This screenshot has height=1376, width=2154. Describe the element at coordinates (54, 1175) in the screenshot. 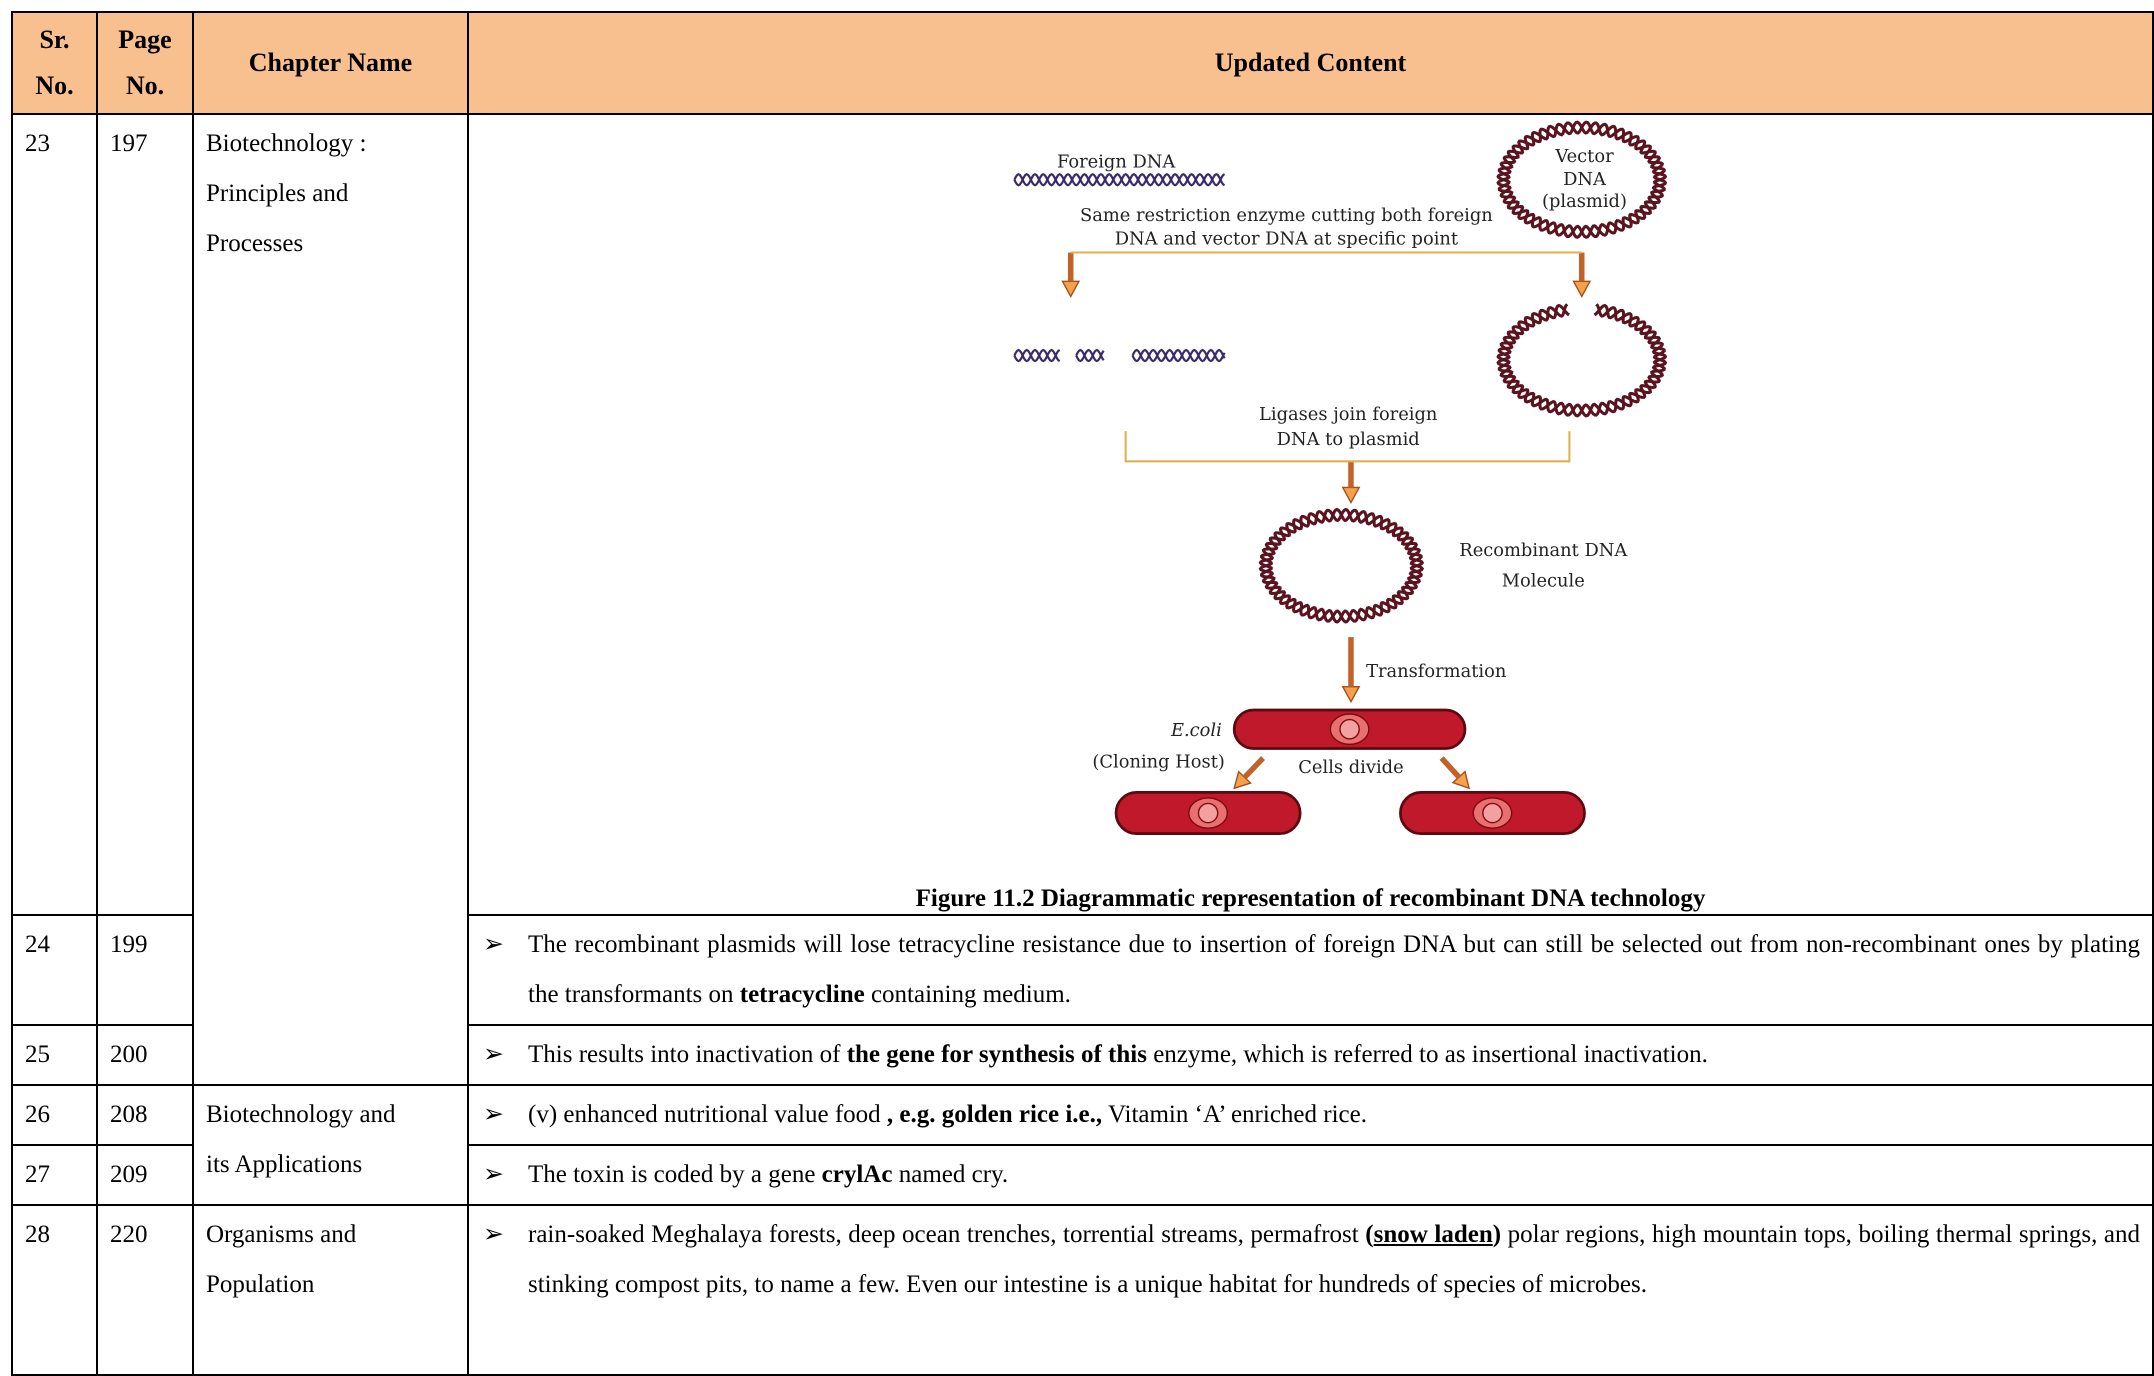

I see `sr-cell: 27` at that location.